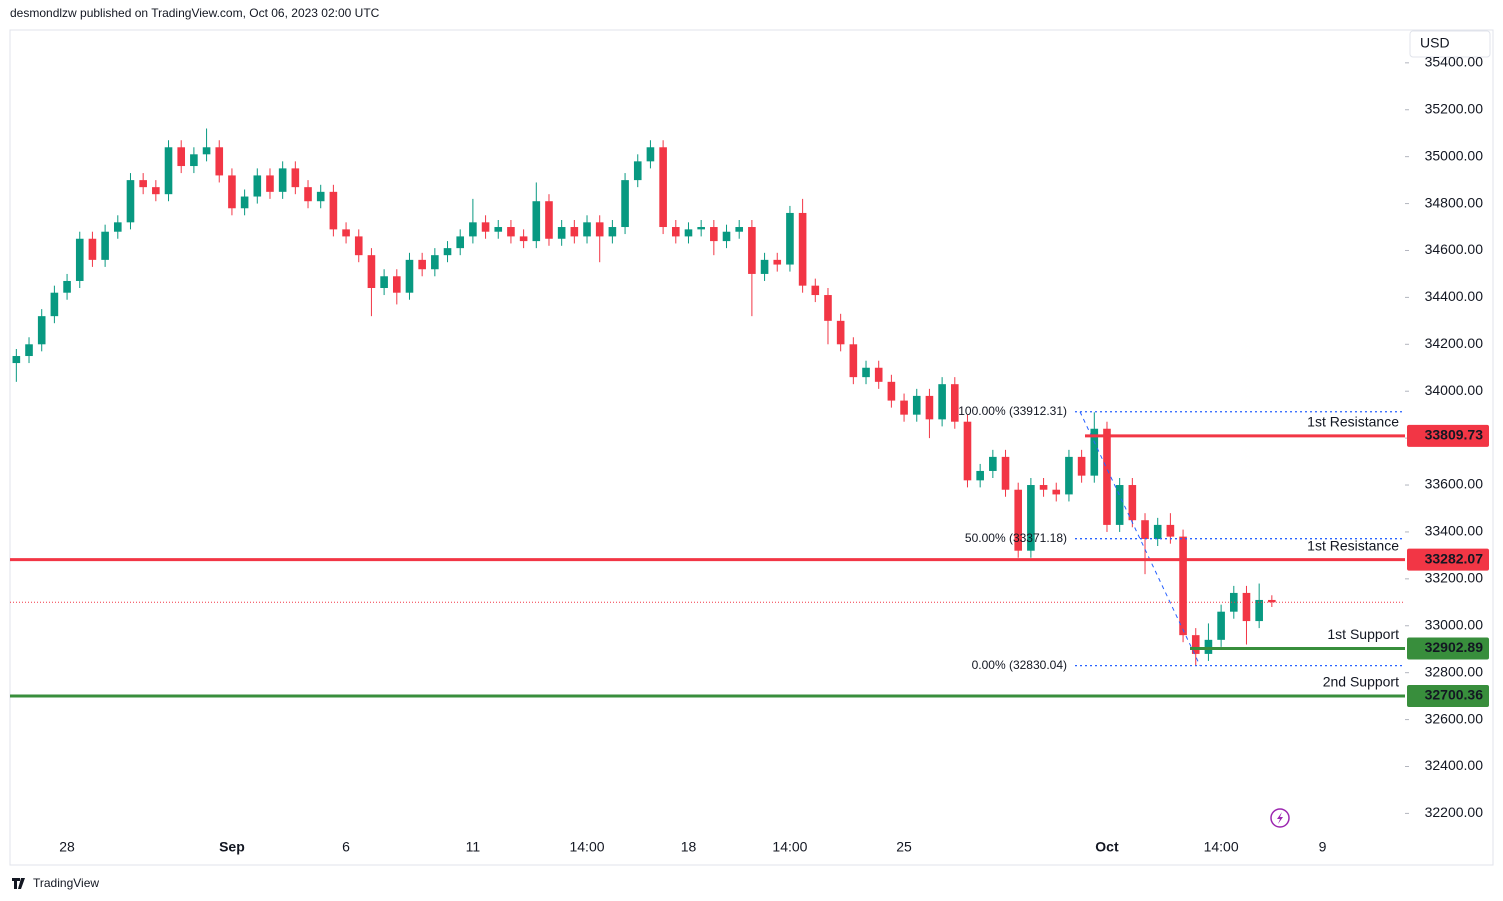 The height and width of the screenshot is (901, 1503). What do you see at coordinates (1016, 538) in the screenshot?
I see `fib-label: 50.00% (33371.18)` at bounding box center [1016, 538].